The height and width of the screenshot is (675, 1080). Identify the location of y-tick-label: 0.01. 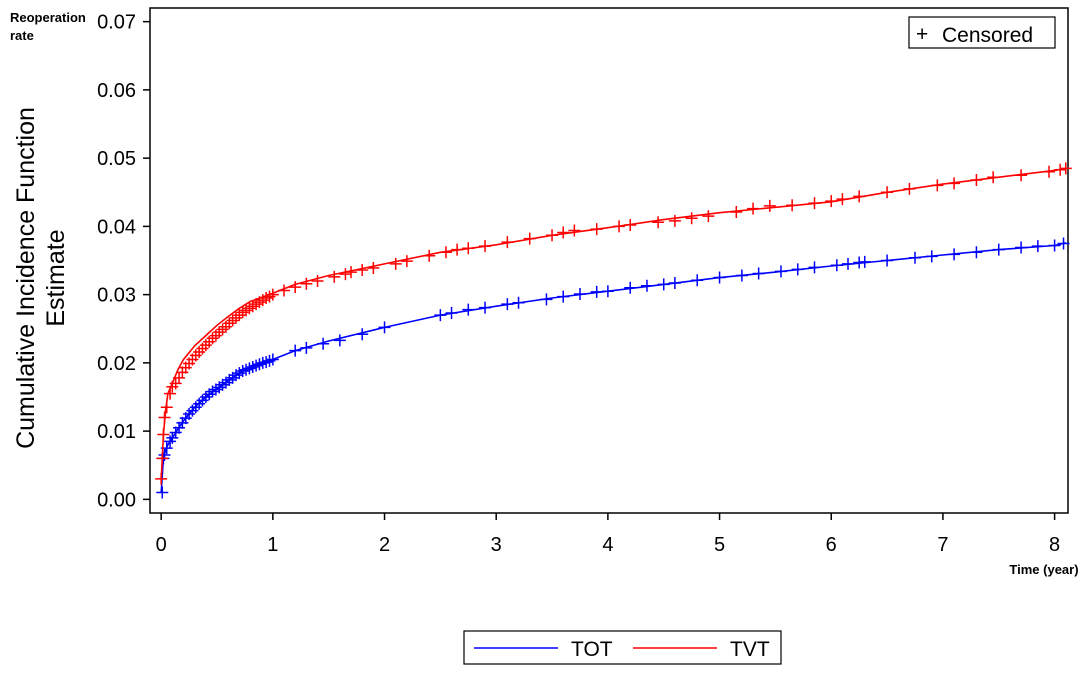
(116, 432).